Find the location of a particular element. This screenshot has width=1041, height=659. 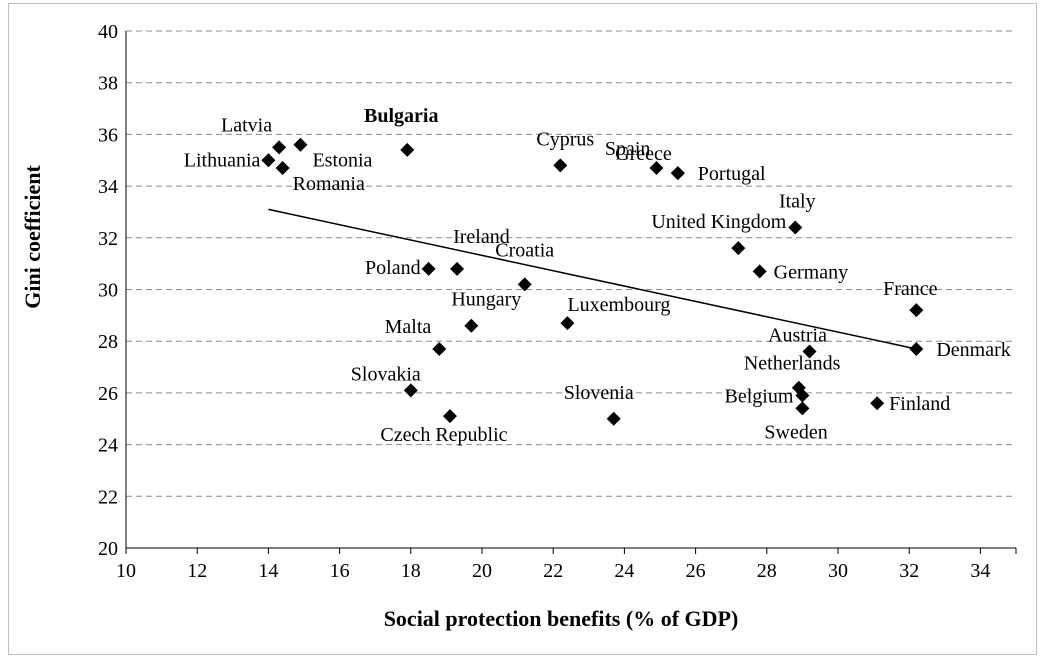

trend-line is located at coordinates (592, 279).